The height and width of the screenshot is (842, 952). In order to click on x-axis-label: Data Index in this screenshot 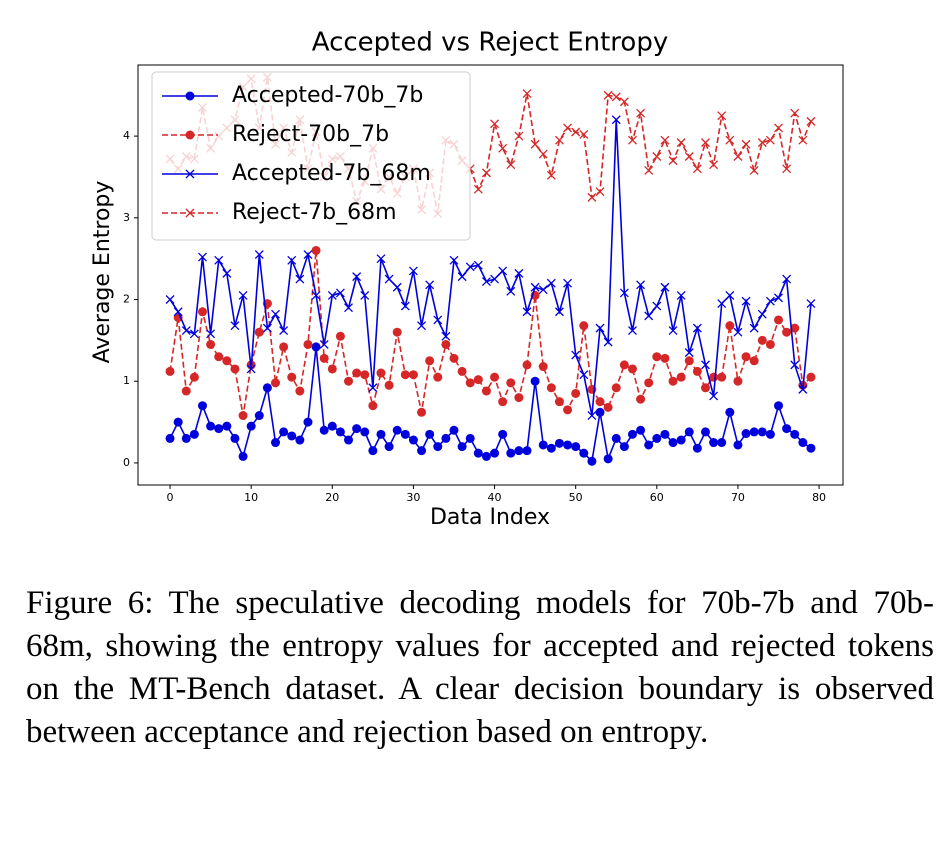, I will do `click(490, 517)`.